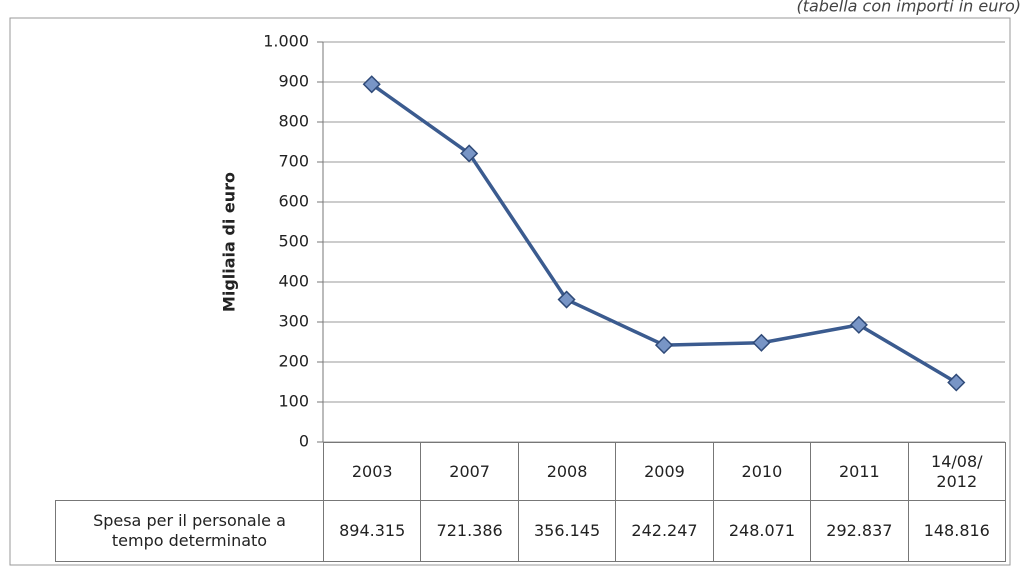 The width and height of the screenshot is (1021, 569). Describe the element at coordinates (372, 531) in the screenshot. I see `data-label: 894.315` at that location.